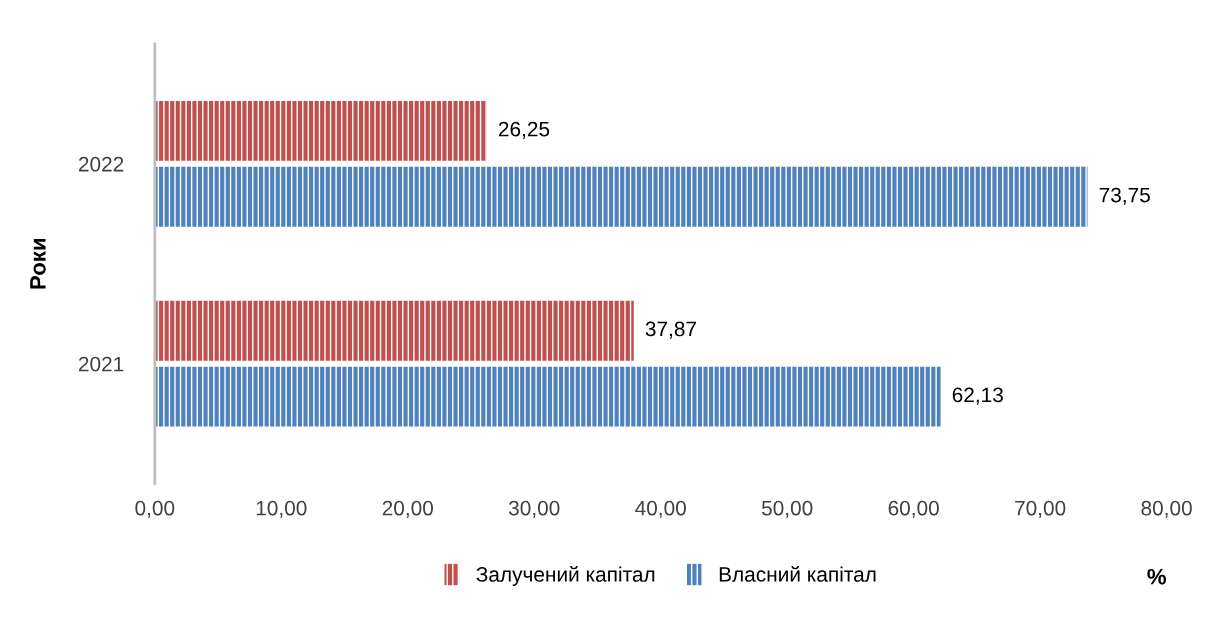  Describe the element at coordinates (787, 509) in the screenshot. I see `x-tick-label: 50,00` at that location.